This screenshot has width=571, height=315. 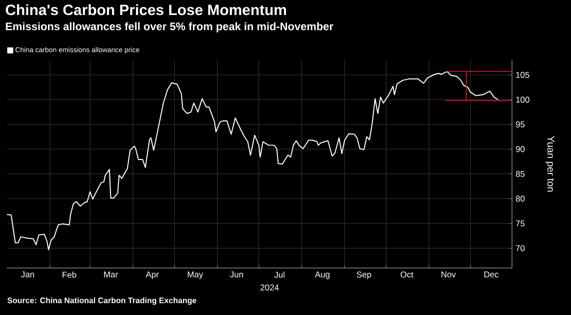 I want to click on x-tick-label: Mar, so click(x=111, y=275).